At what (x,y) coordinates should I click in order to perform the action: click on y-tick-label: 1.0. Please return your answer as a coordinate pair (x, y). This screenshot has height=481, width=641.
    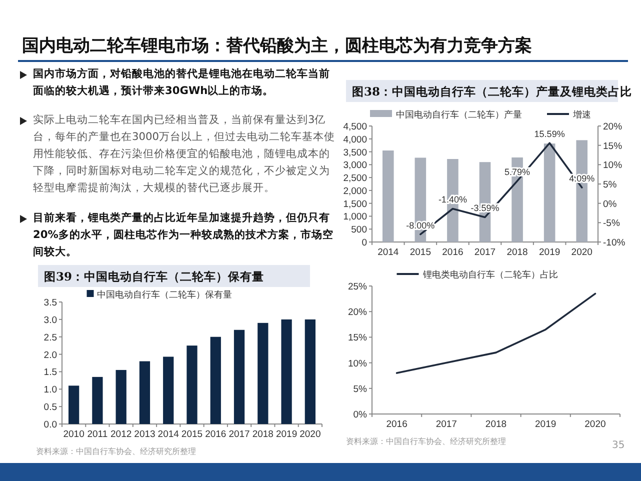
    Looking at the image, I should click on (50, 390).